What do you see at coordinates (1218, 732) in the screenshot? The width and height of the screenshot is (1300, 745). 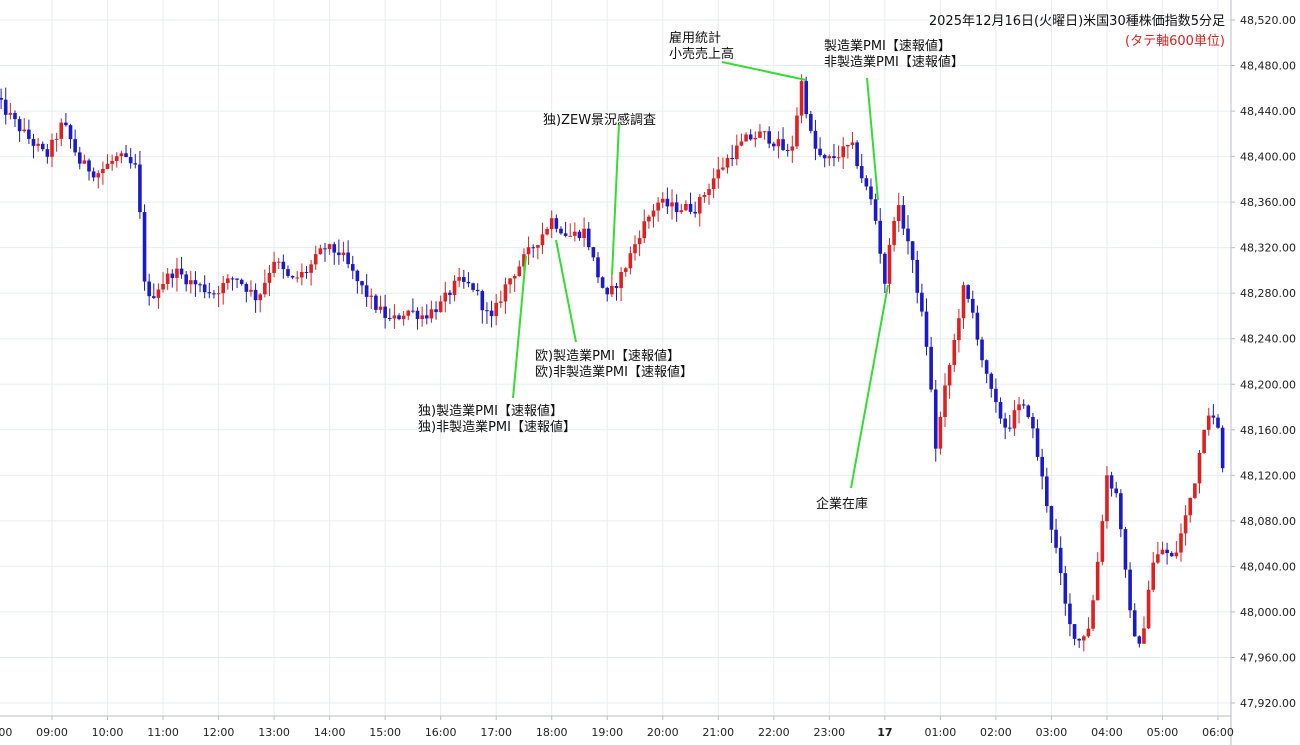 I see `x-tick-label: 06:00` at bounding box center [1218, 732].